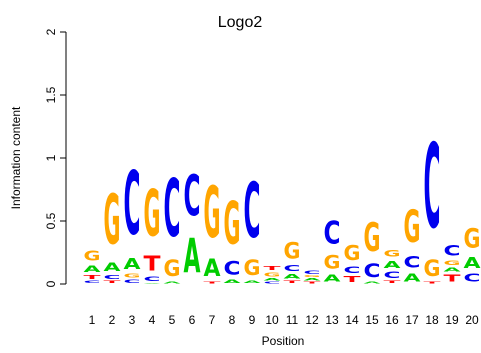  Describe the element at coordinates (232, 320) in the screenshot. I see `x-tick-label: 8` at that location.